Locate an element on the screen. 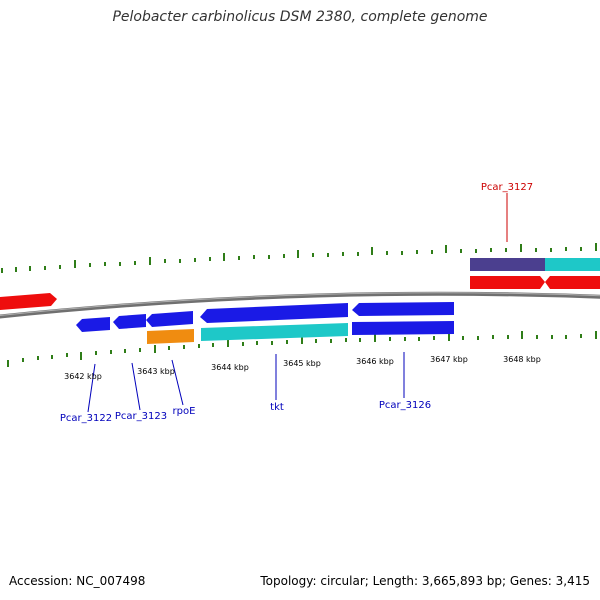  gene-label-pcar-3126: Pcar_3126 is located at coordinates (405, 405).